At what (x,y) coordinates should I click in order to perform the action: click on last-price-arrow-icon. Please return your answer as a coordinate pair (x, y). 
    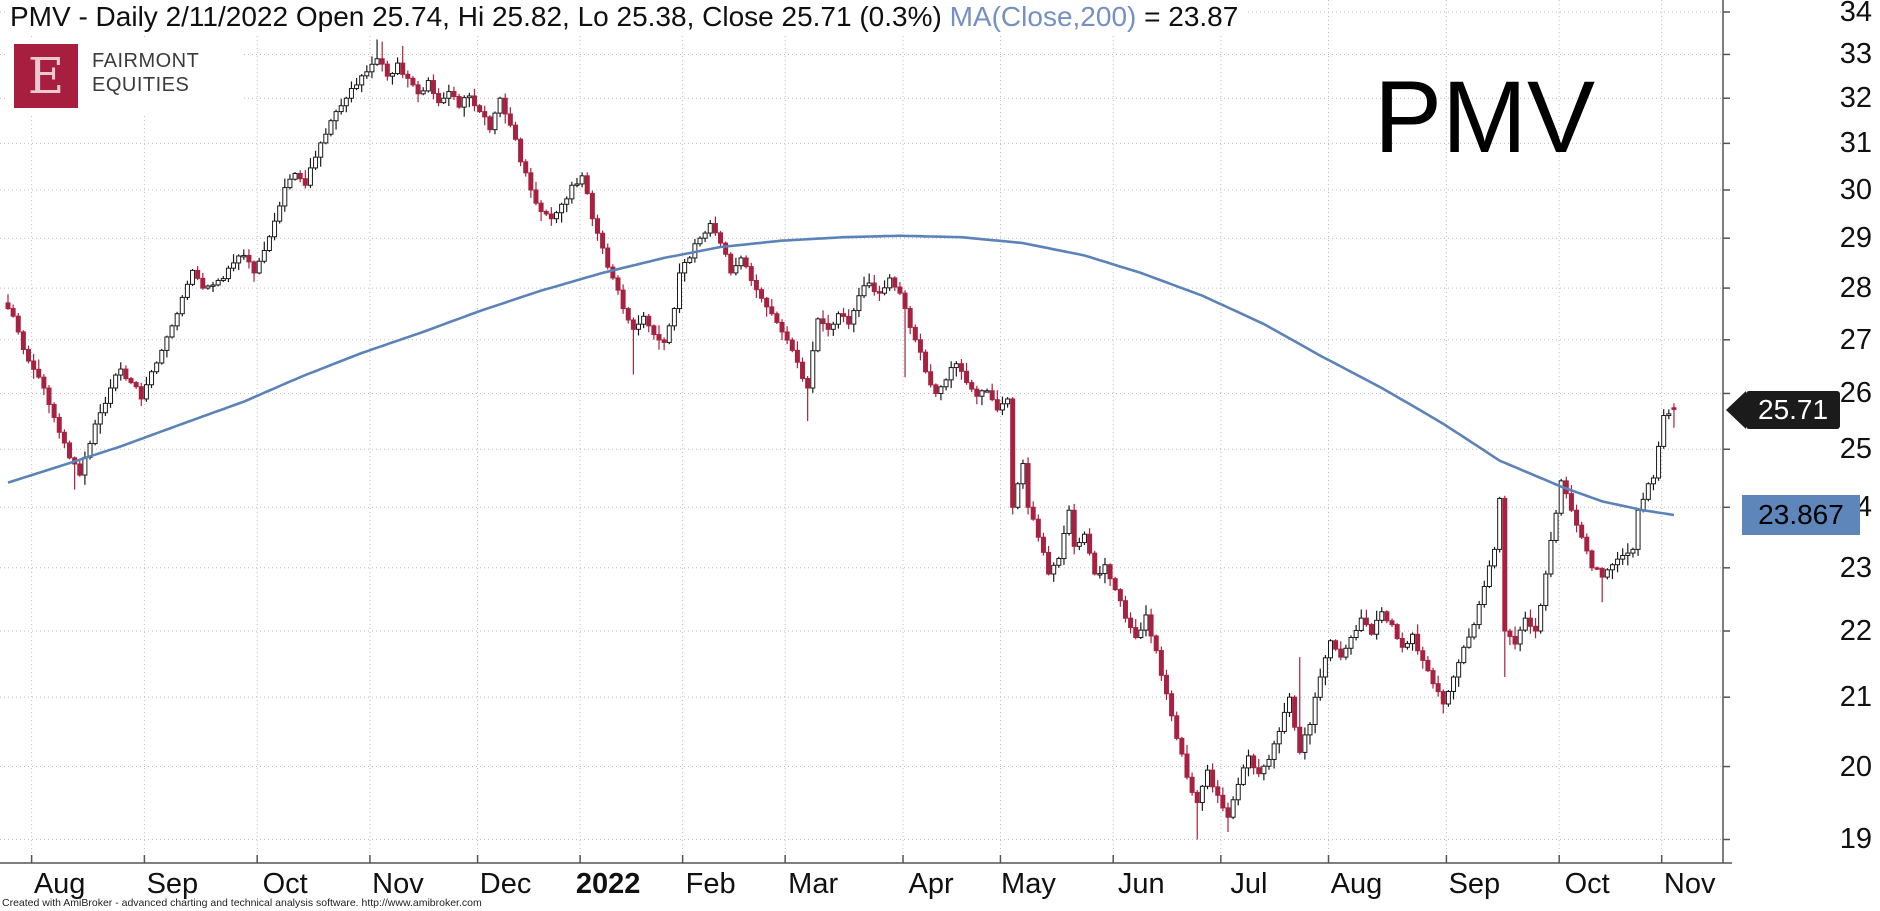
    Looking at the image, I should click on (1736, 410).